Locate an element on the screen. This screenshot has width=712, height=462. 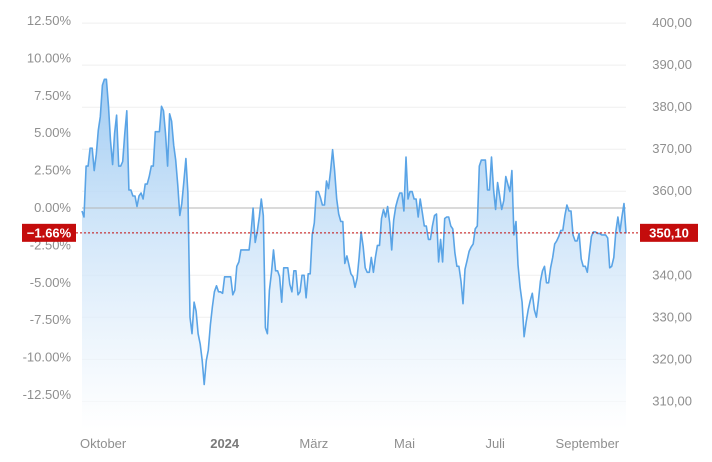
right-tick-label: 370,00 is located at coordinates (672, 148).